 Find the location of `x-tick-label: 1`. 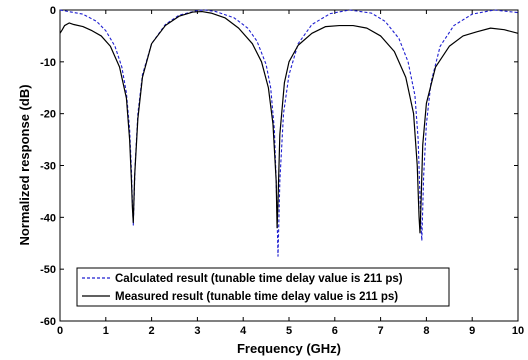

x-tick-label: 1 is located at coordinates (106, 331).